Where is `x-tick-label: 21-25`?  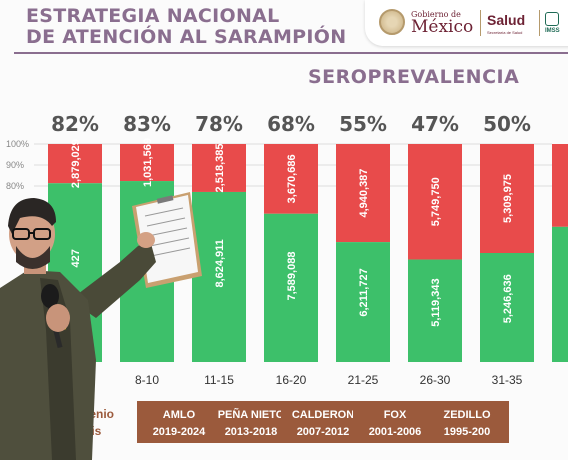 x-tick-label: 21-25 is located at coordinates (363, 380).